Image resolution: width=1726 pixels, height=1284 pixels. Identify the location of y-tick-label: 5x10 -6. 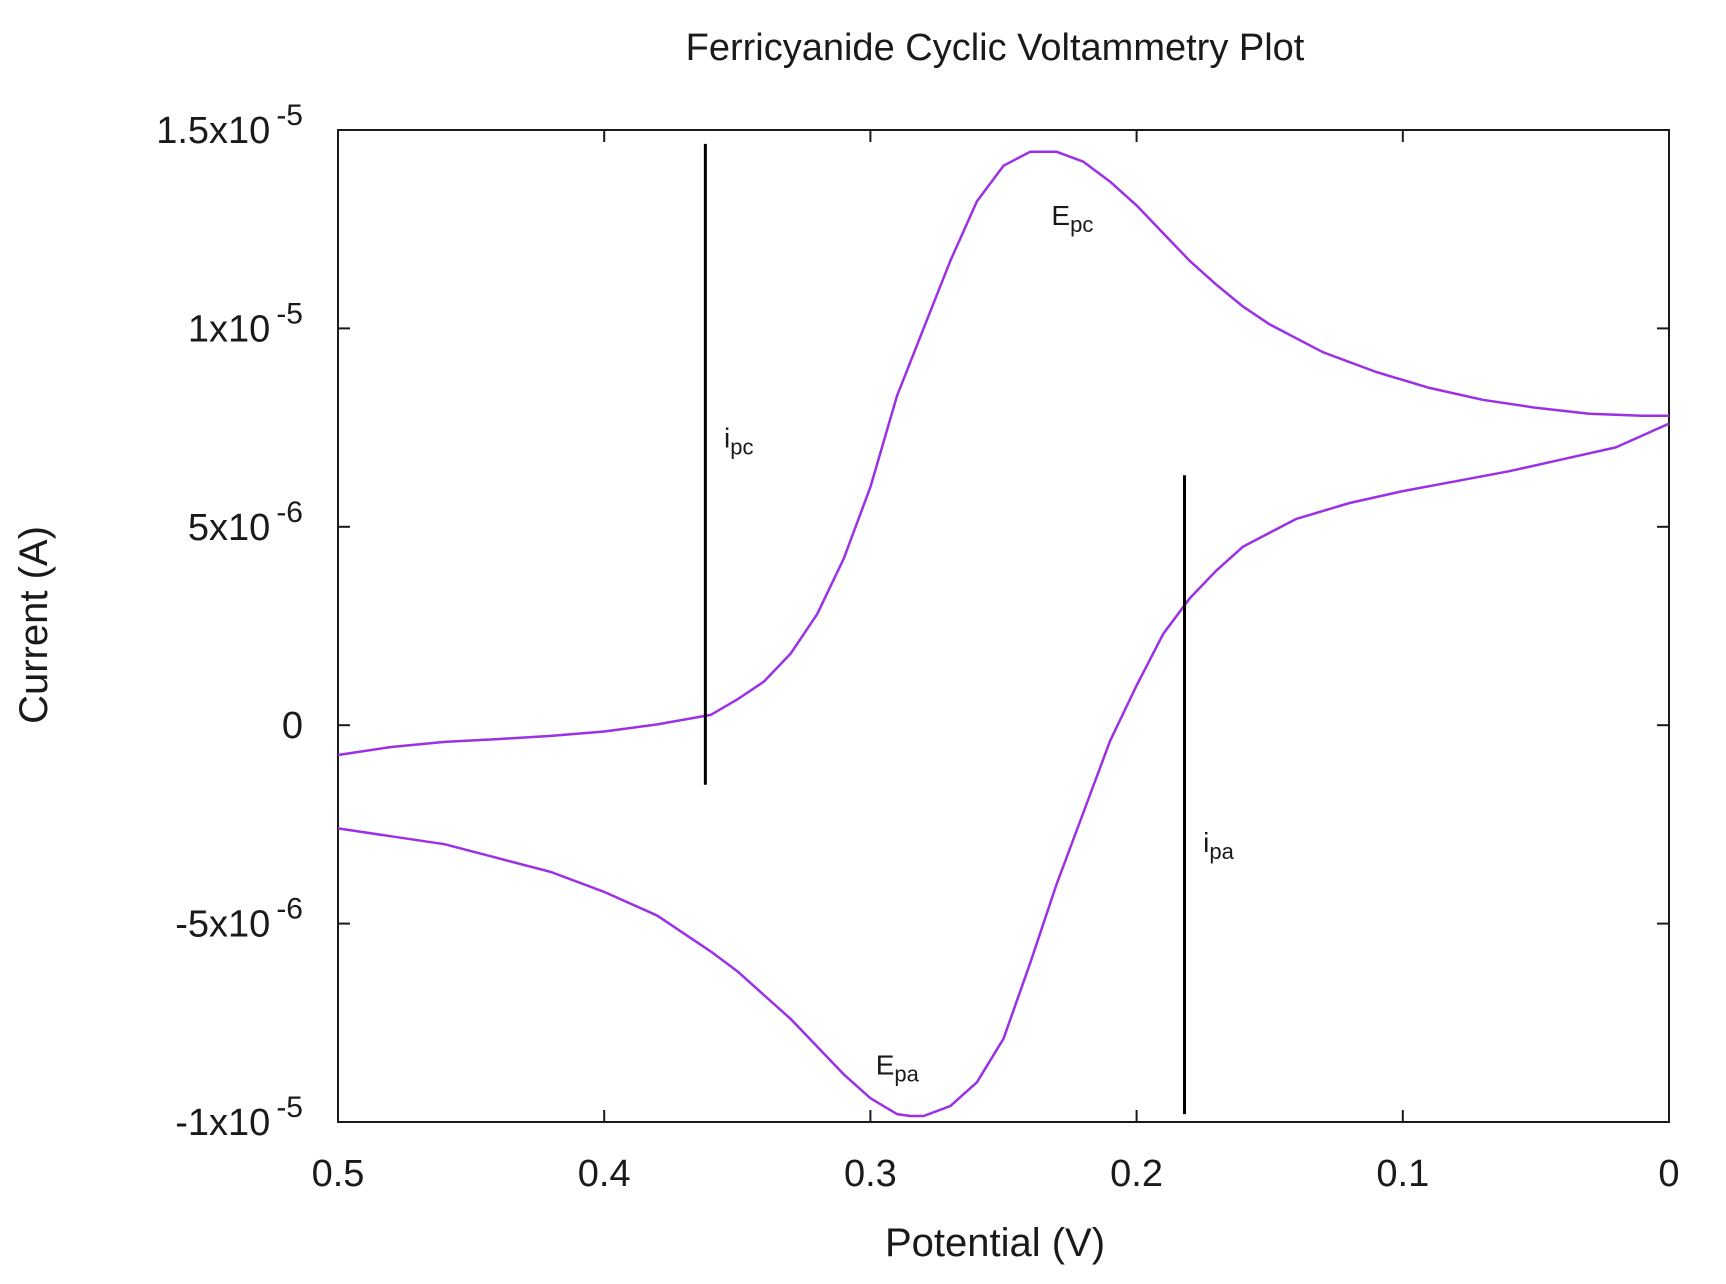
(245, 522).